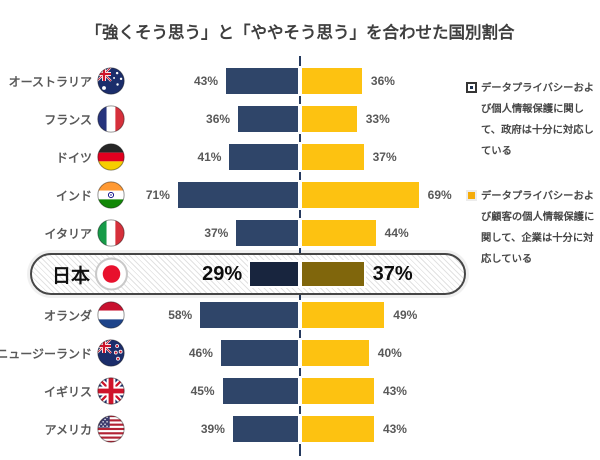  Describe the element at coordinates (68, 429) in the screenshot. I see `country-label: アメリカ` at that location.